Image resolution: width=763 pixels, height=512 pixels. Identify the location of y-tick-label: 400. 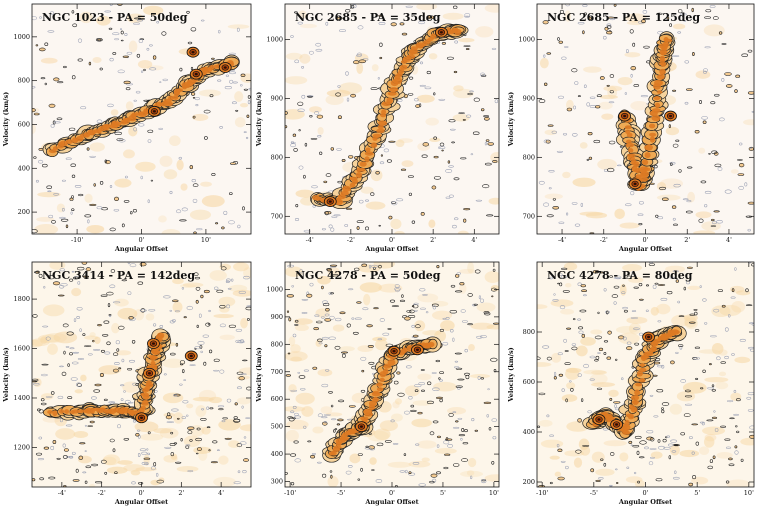
(529, 432).